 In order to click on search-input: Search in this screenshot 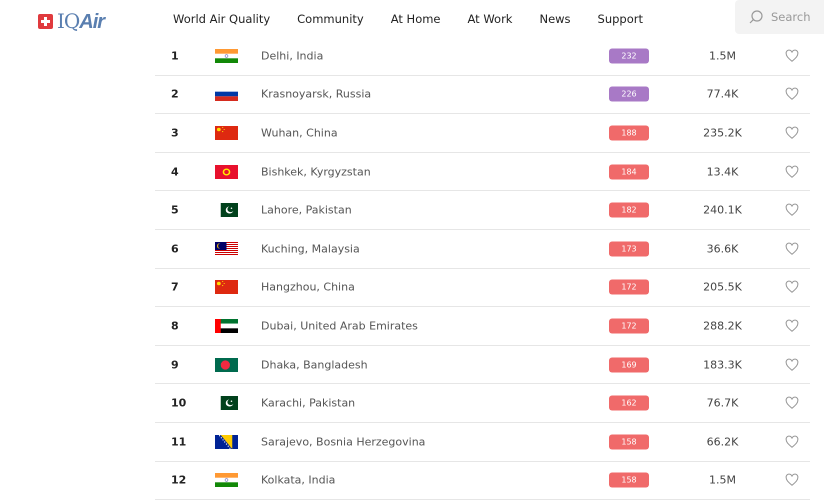, I will do `click(779, 17)`.